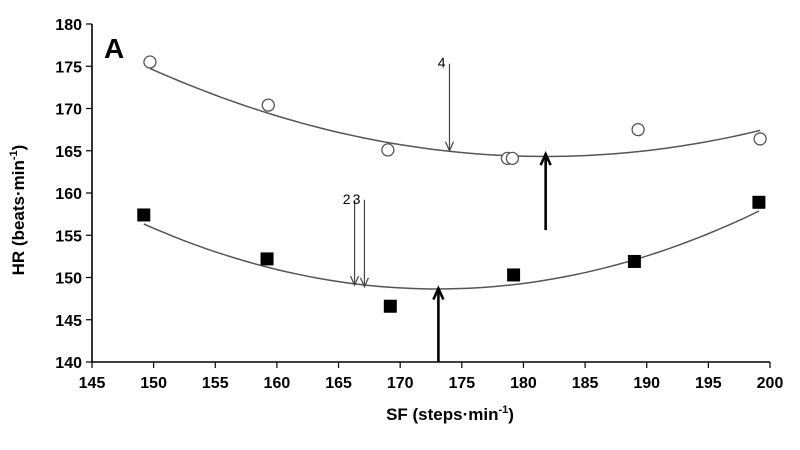 Image resolution: width=800 pixels, height=450 pixels. I want to click on x-tick-label: 170, so click(400, 383).